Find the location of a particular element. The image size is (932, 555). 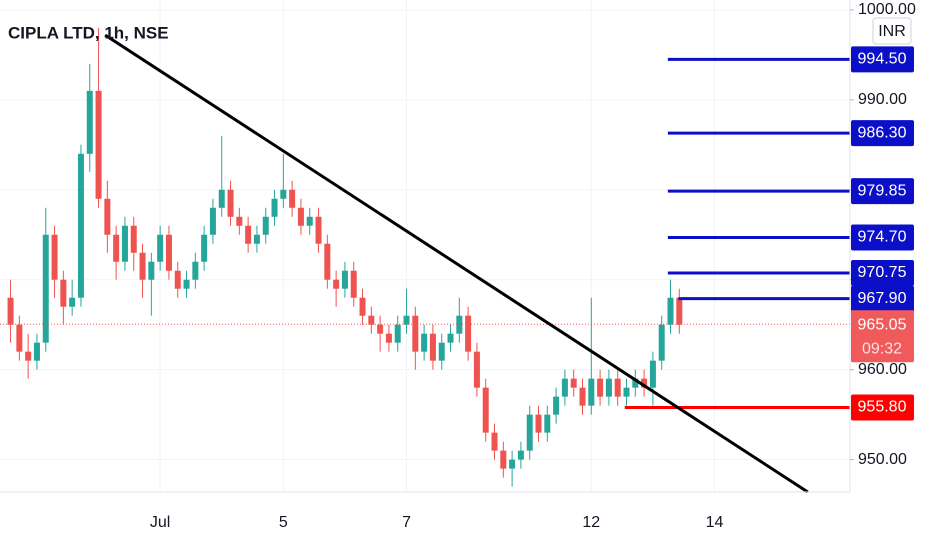

x-tick-label: 14 is located at coordinates (715, 522).